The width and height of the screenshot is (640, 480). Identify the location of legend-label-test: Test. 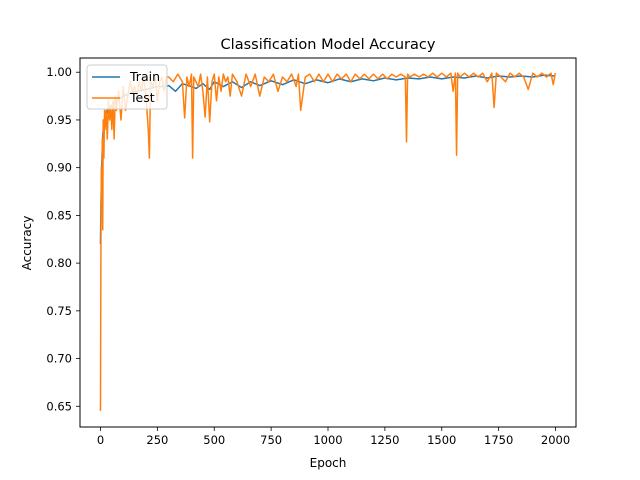
(142, 97).